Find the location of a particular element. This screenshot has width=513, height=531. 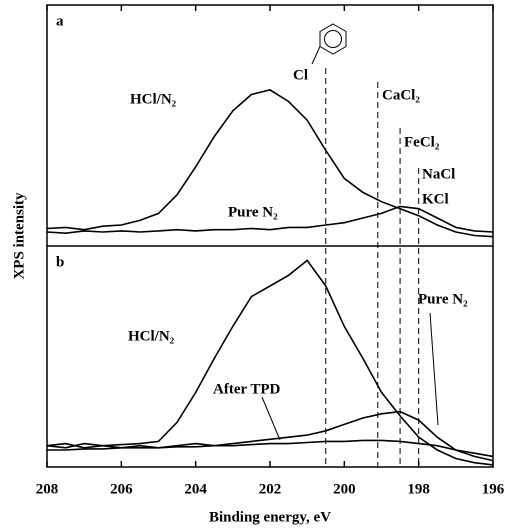

x-tick-label: 204 is located at coordinates (195, 489).